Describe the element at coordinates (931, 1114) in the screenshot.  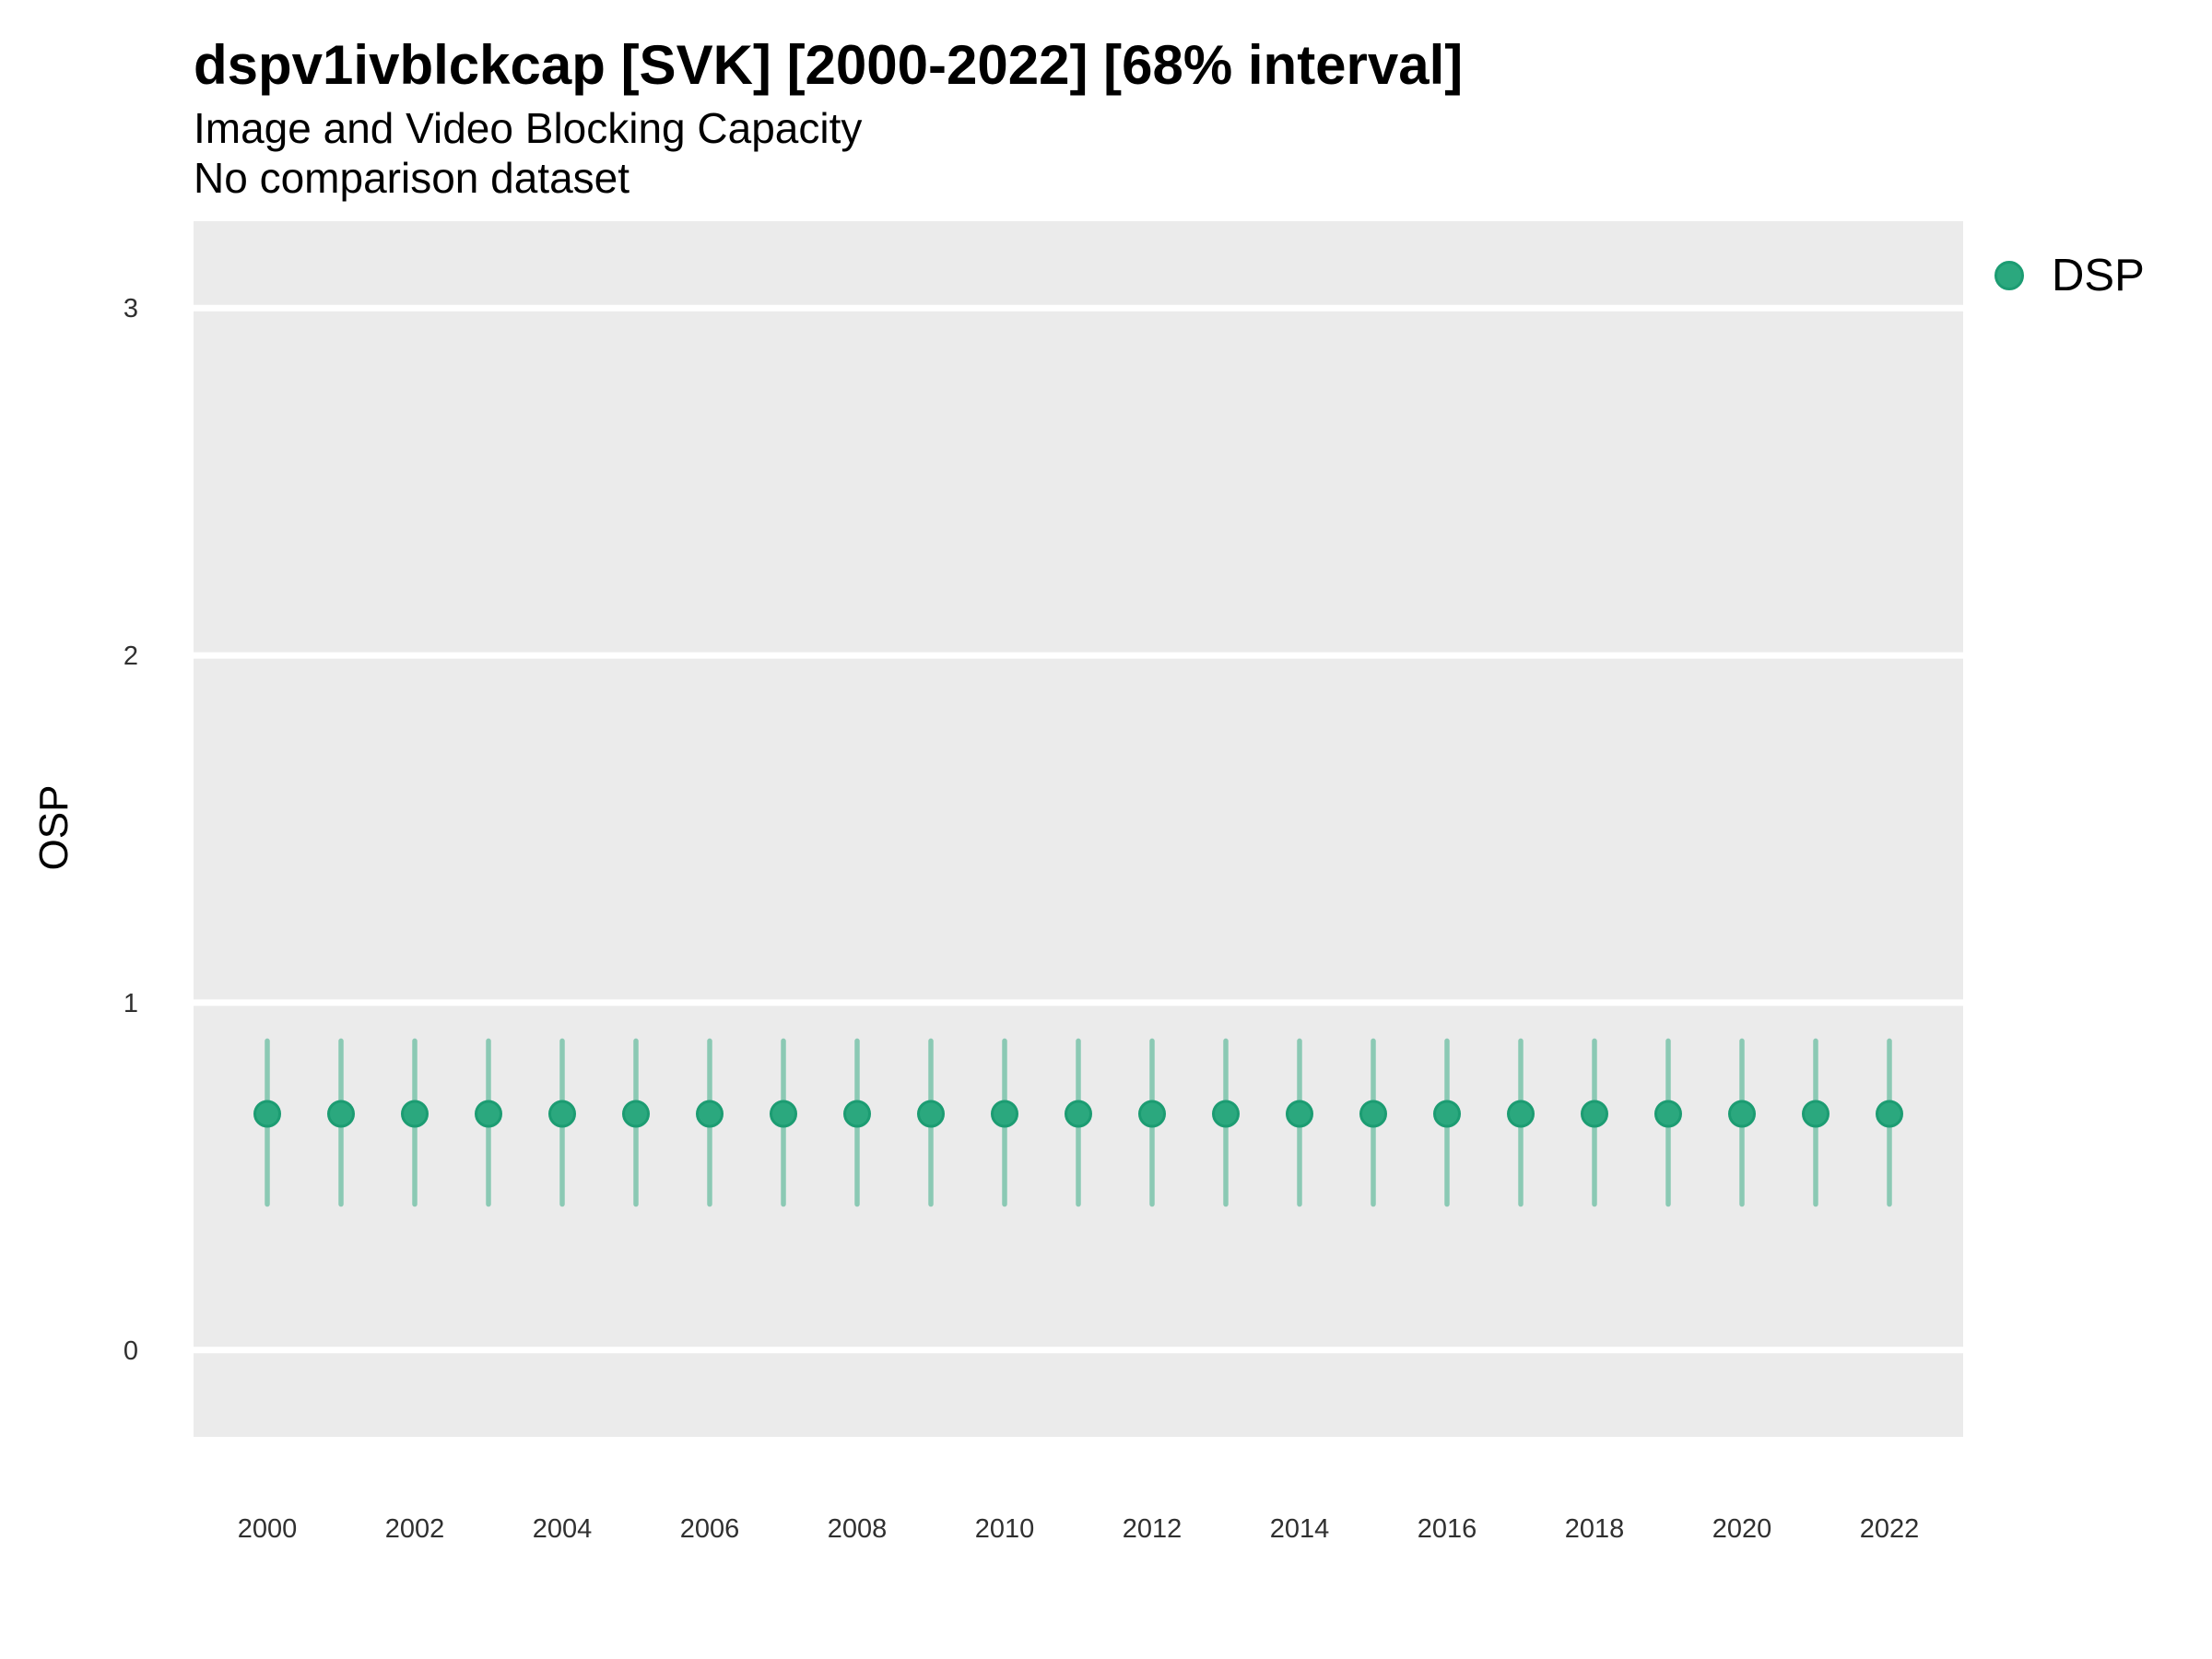
I see `data-point-2009` at that location.